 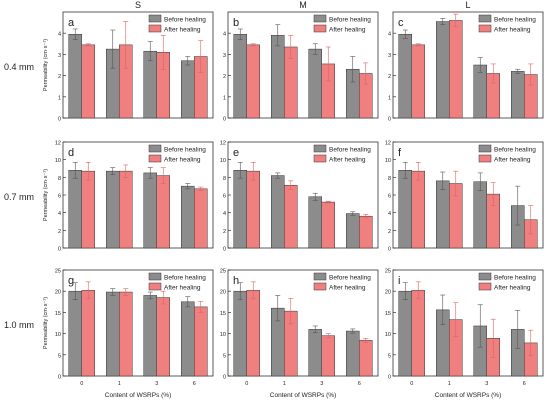 What do you see at coordinates (19, 196) in the screenshot?
I see `row-labels: 0.4 mm 0.7 mm 1.0 mm` at bounding box center [19, 196].